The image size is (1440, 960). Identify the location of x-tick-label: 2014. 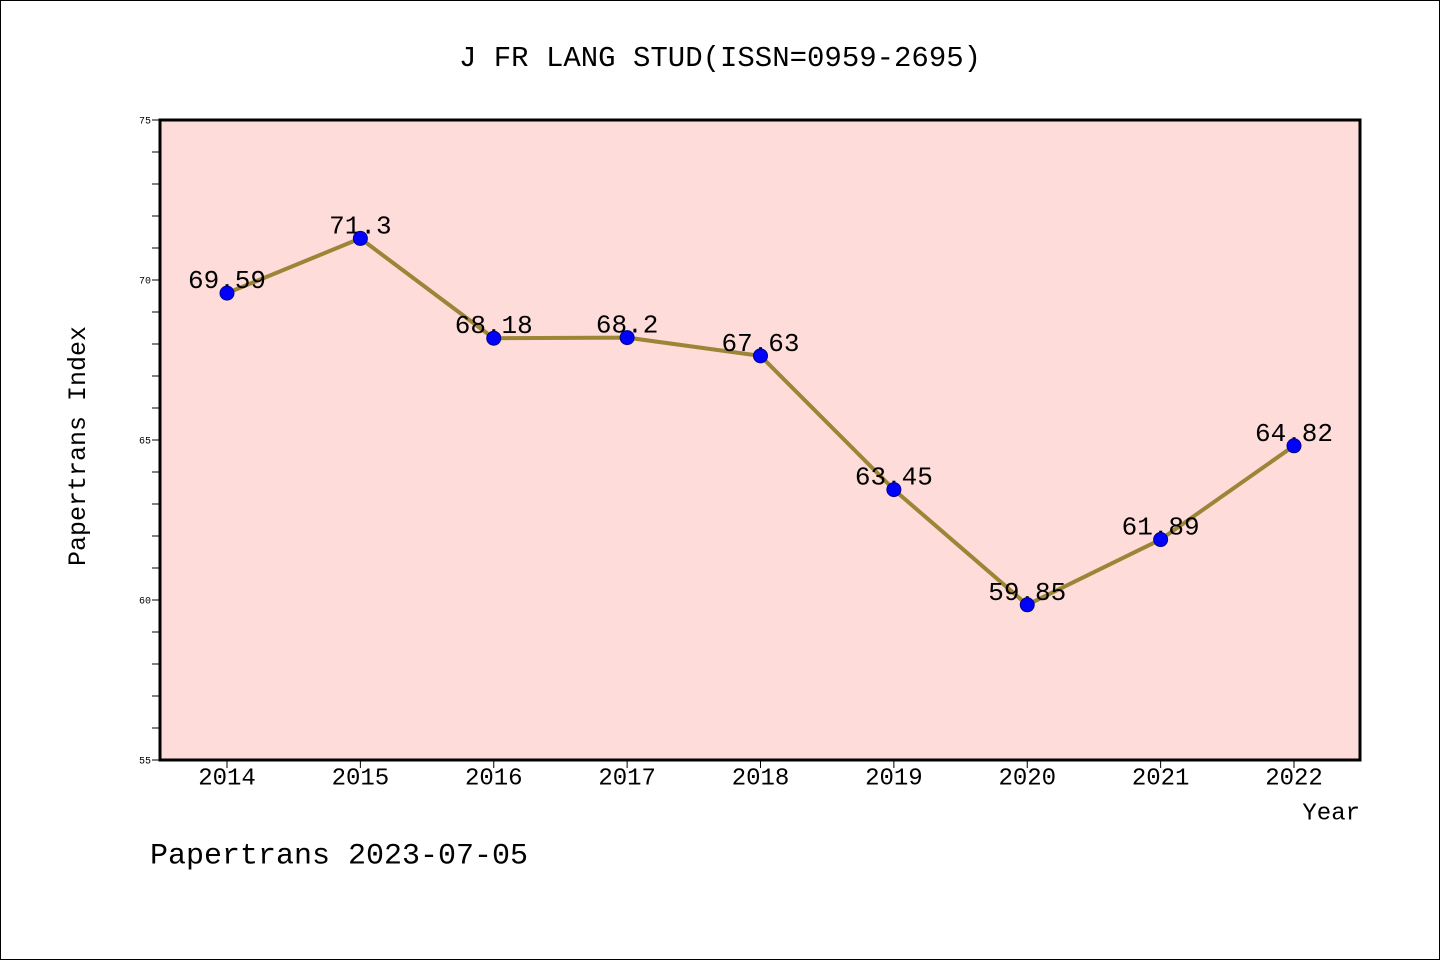
(227, 778).